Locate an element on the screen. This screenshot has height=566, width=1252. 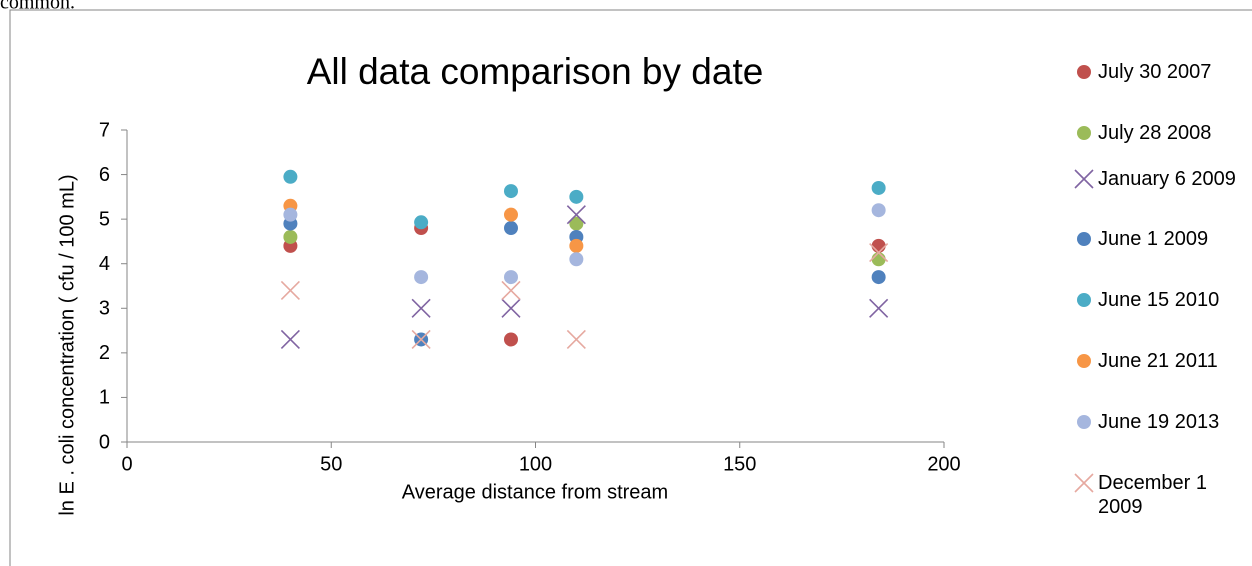
y-tick-label: 1 is located at coordinates (104, 398).